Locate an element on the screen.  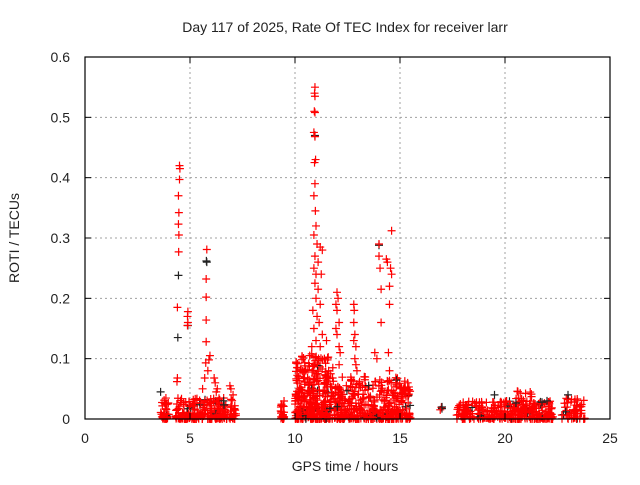
y-tick-label: 0.3 is located at coordinates (61, 238).